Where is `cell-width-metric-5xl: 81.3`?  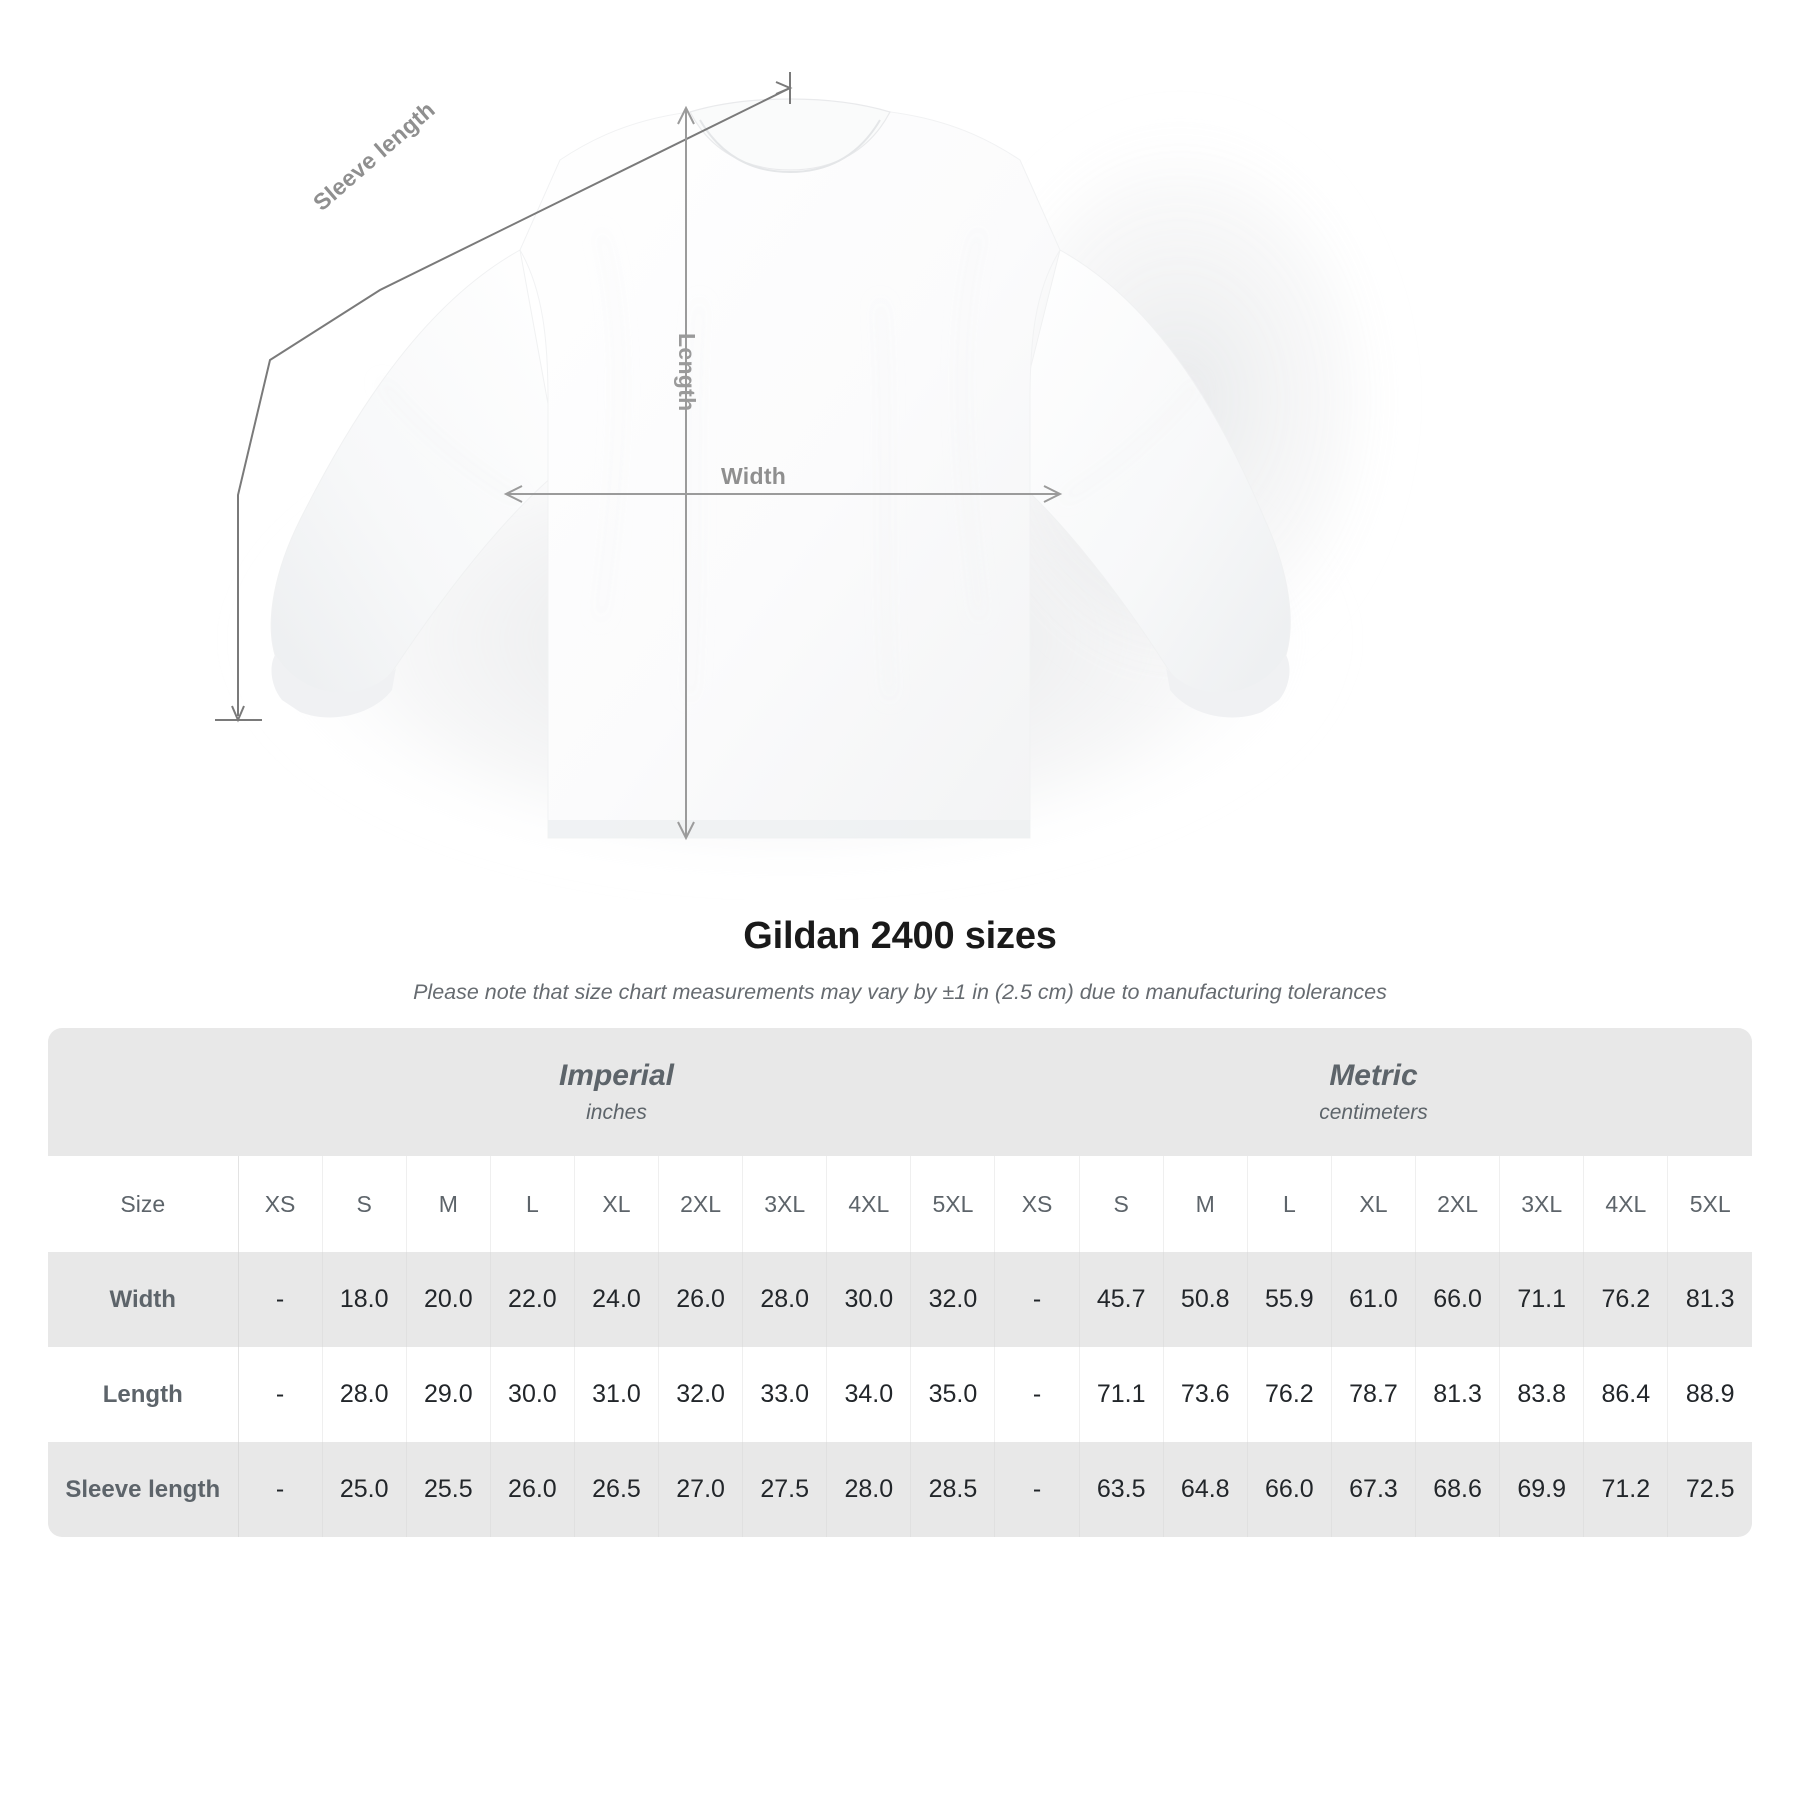
cell-width-metric-5xl: 81.3 is located at coordinates (1709, 1299).